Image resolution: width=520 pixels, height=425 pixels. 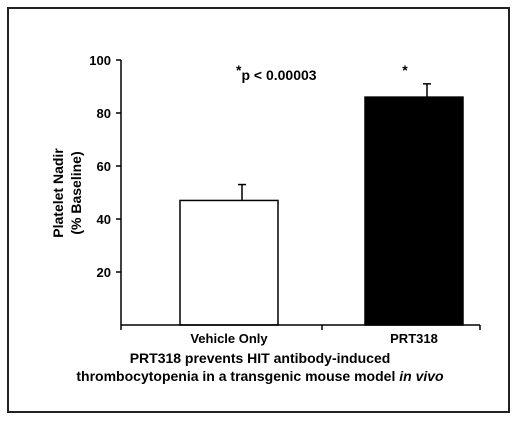 I want to click on y-tick-label-20: 20, so click(x=104, y=272).